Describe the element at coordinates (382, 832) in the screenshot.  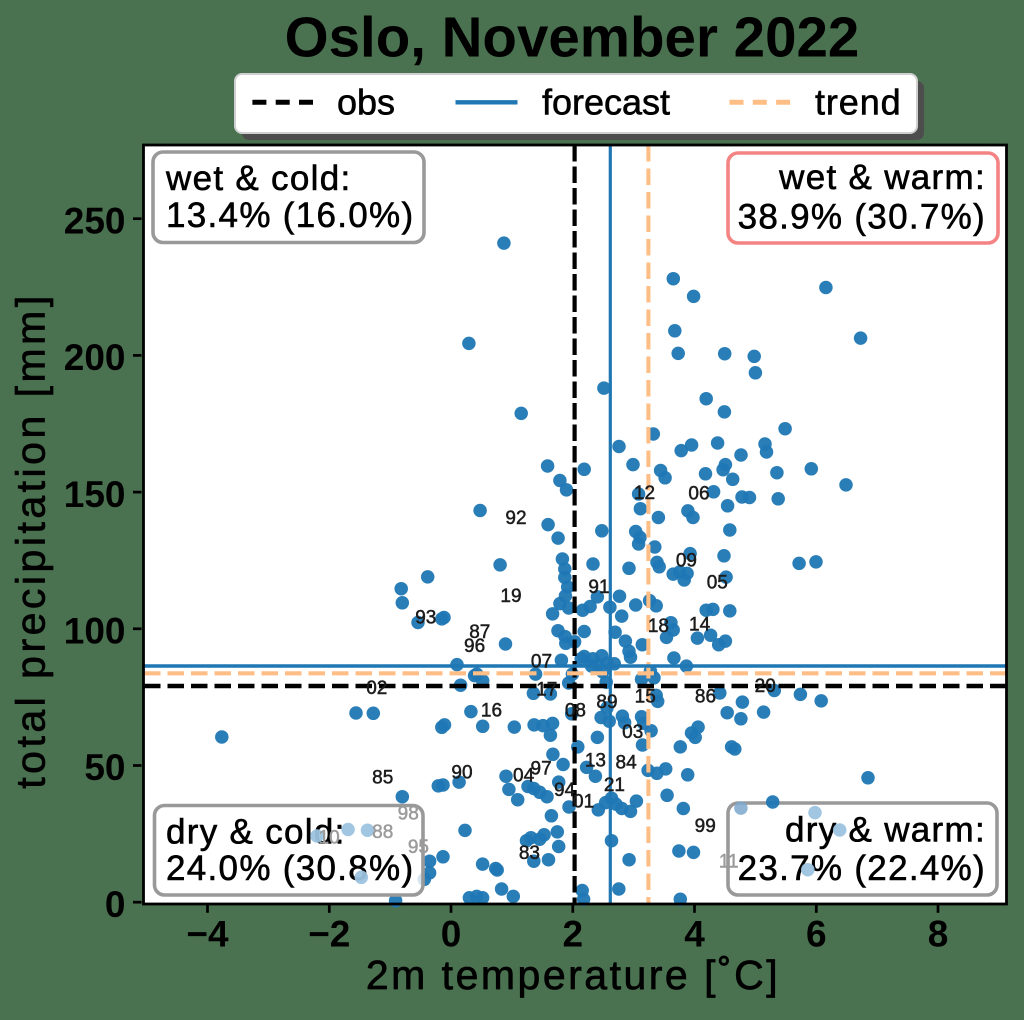
I see `svg-text: 88` at that location.